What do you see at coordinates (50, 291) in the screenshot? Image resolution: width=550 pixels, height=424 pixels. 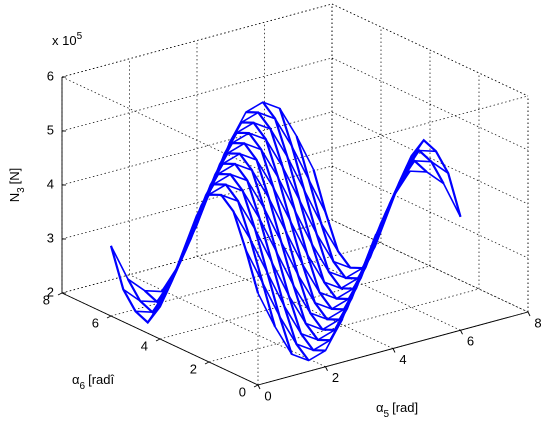 I see `z-tick-label: 2` at bounding box center [50, 291].